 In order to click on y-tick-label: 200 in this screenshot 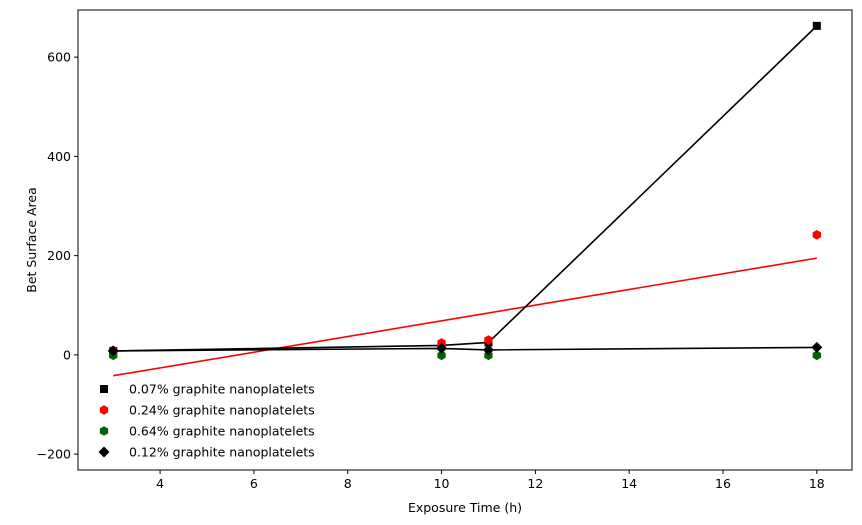, I will do `click(59, 255)`.